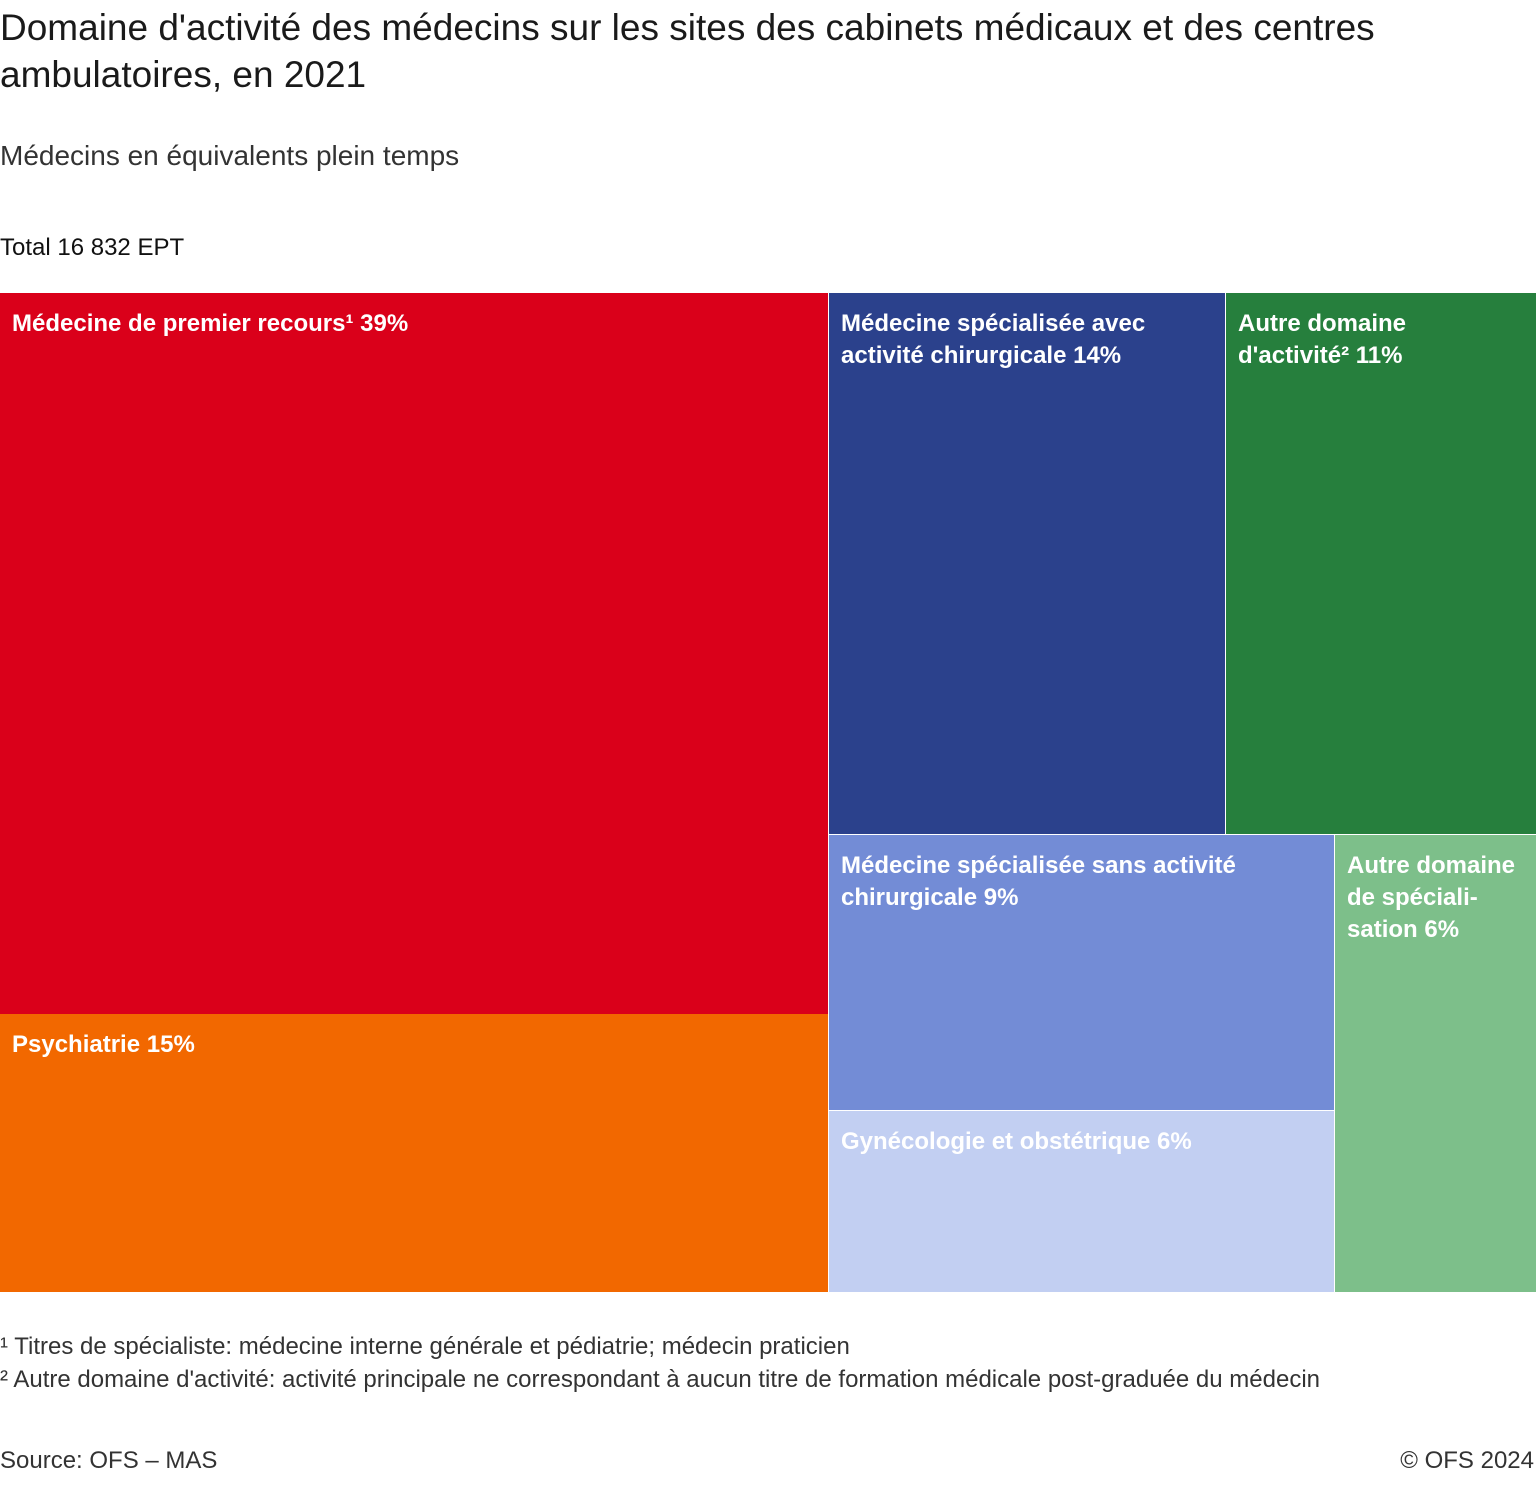 The width and height of the screenshot is (1536, 1499). What do you see at coordinates (1322, 339) in the screenshot?
I see `tile-label: Autre domaine d'activité² 11%` at bounding box center [1322, 339].